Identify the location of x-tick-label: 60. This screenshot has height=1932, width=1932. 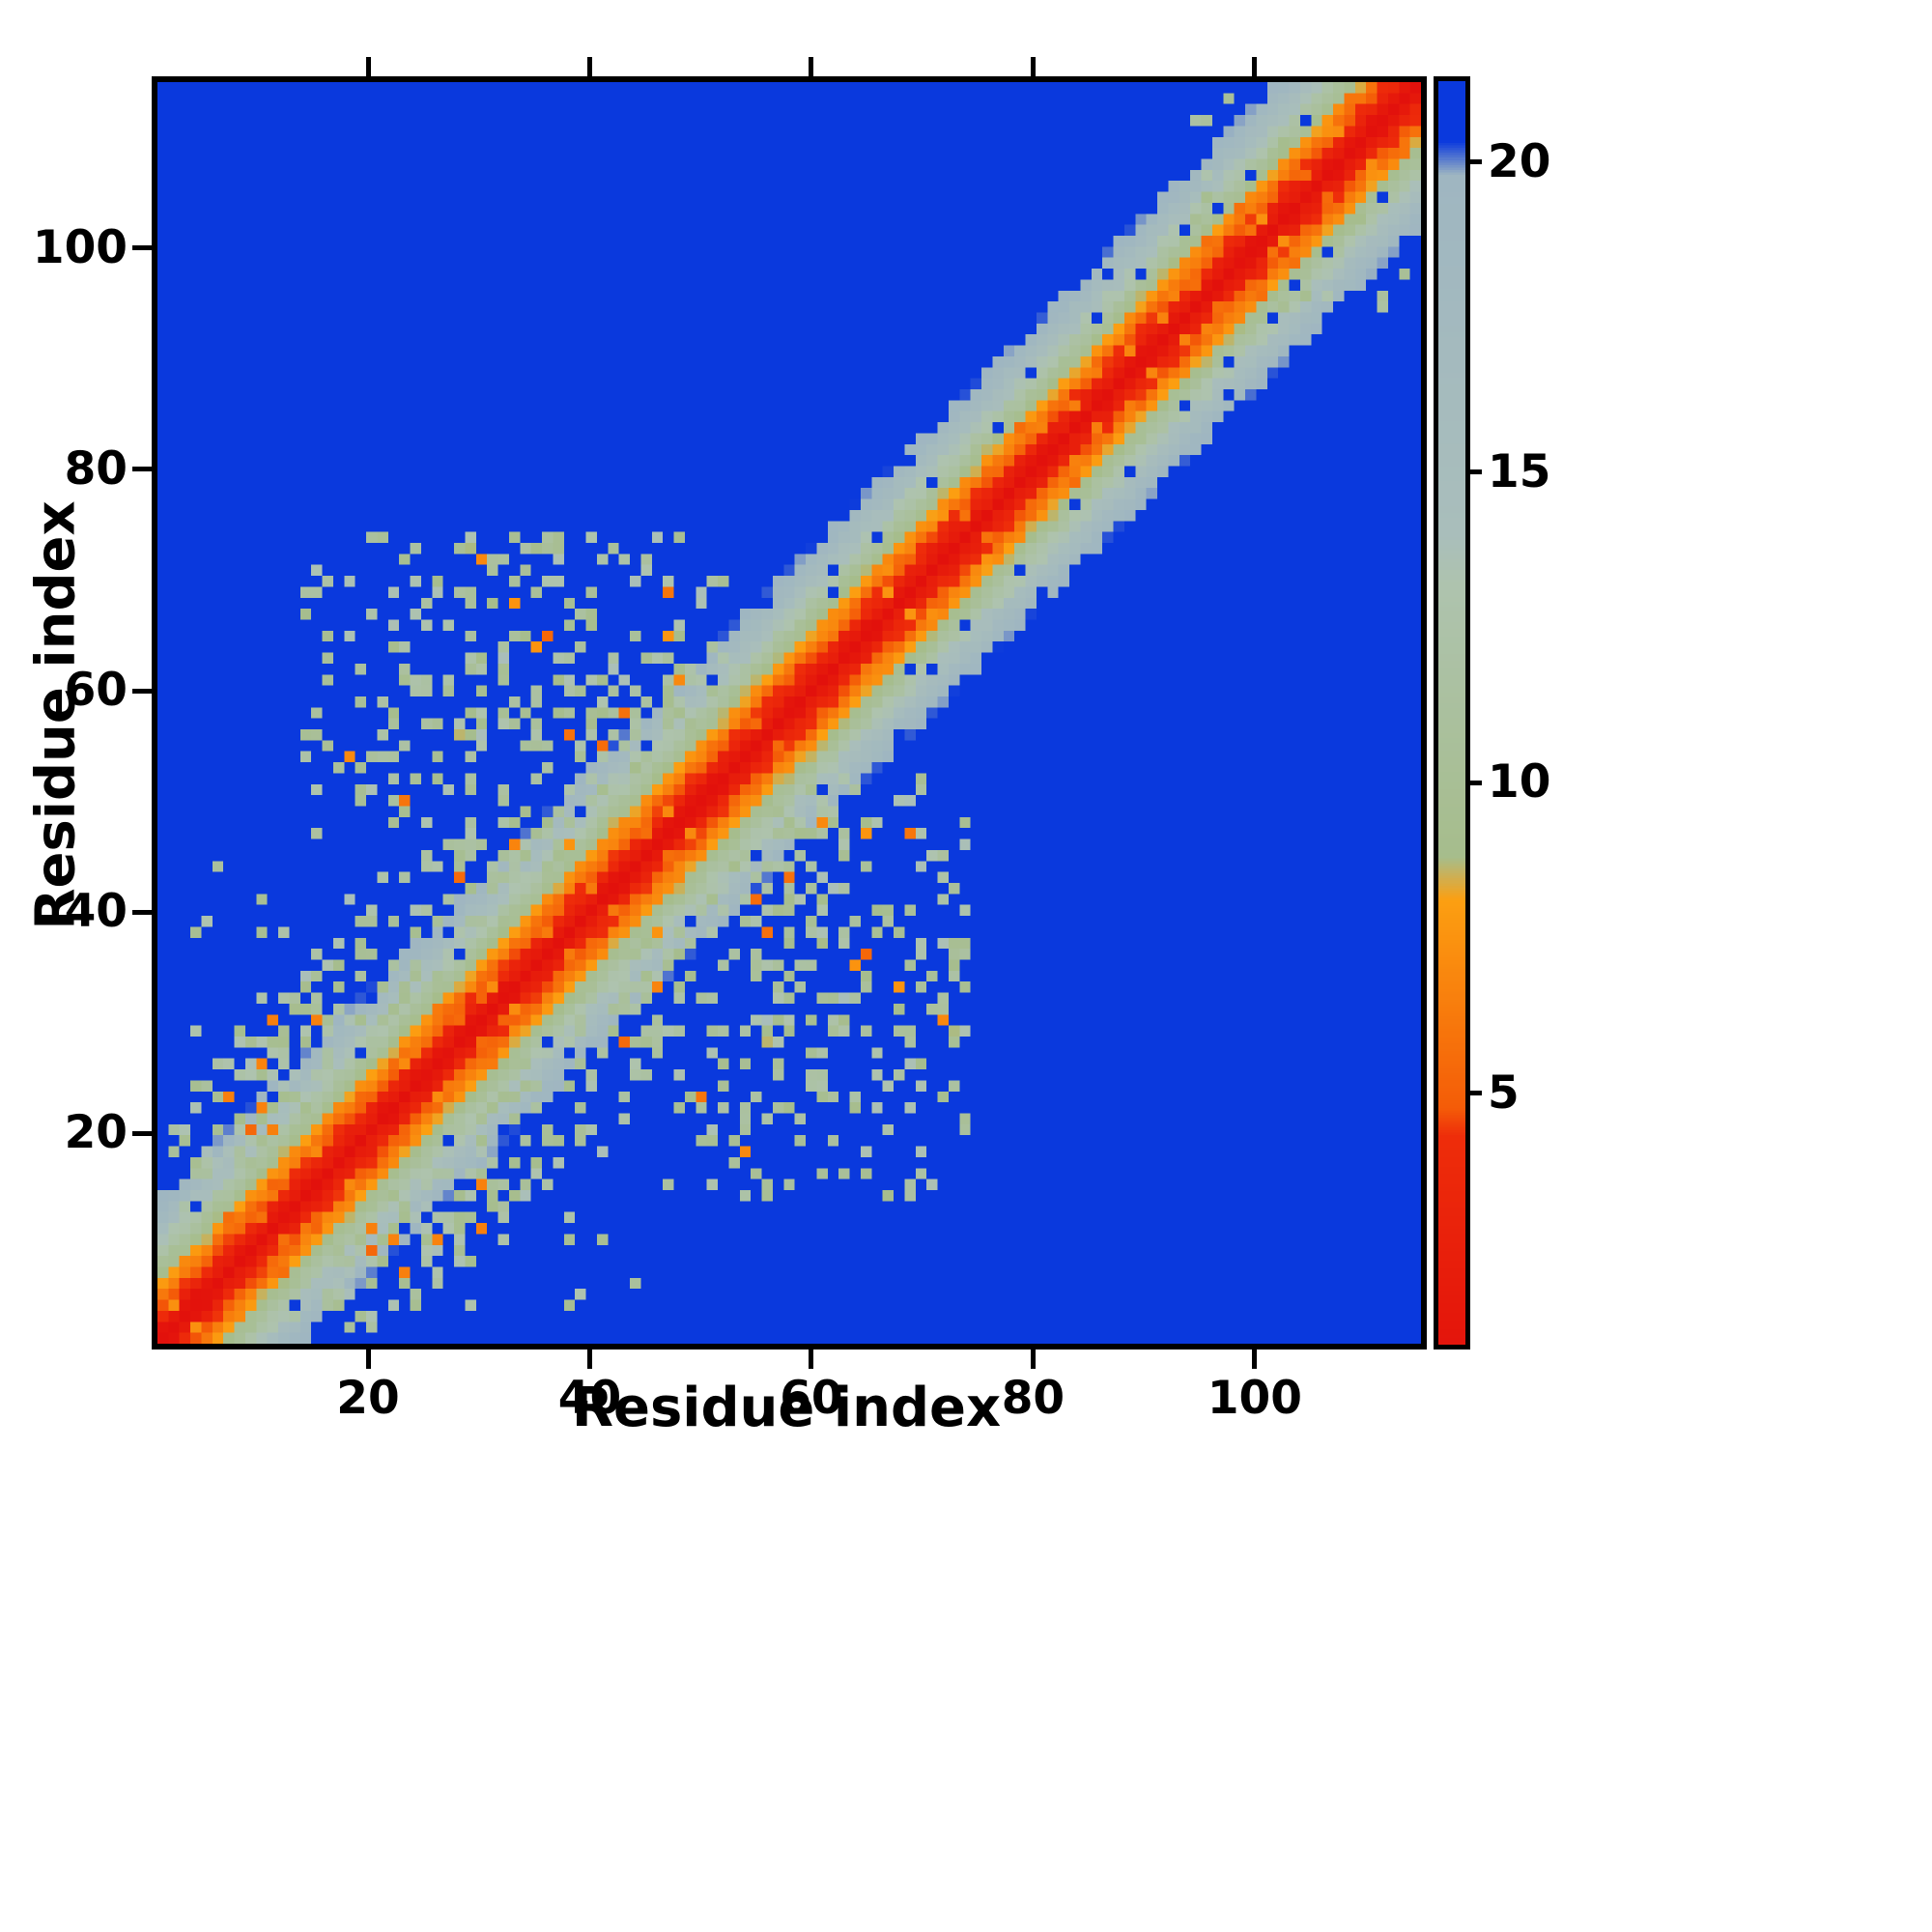
(811, 1398).